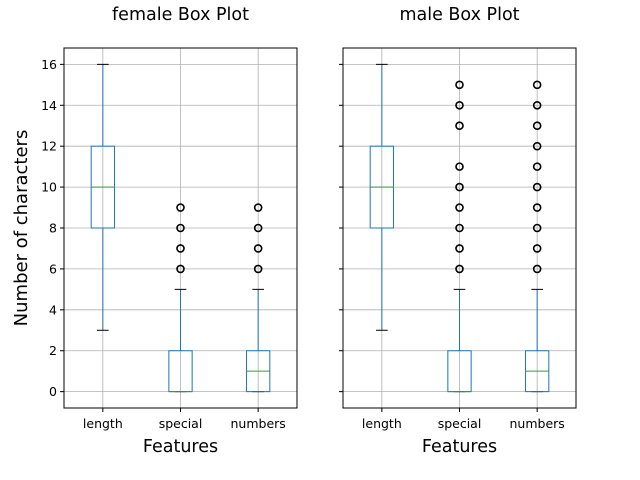  I want to click on y-axis-label: Number of characters, so click(21, 228).